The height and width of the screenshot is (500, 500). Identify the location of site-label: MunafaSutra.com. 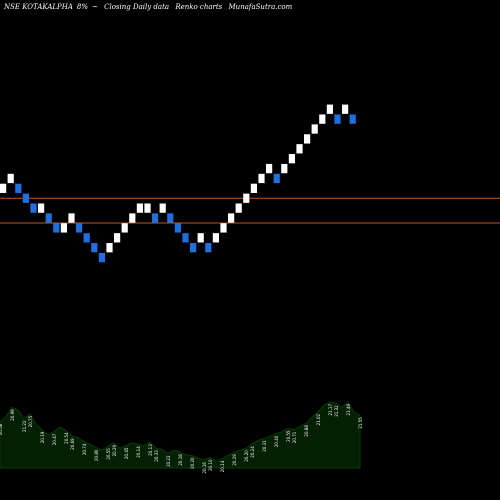
(260, 7).